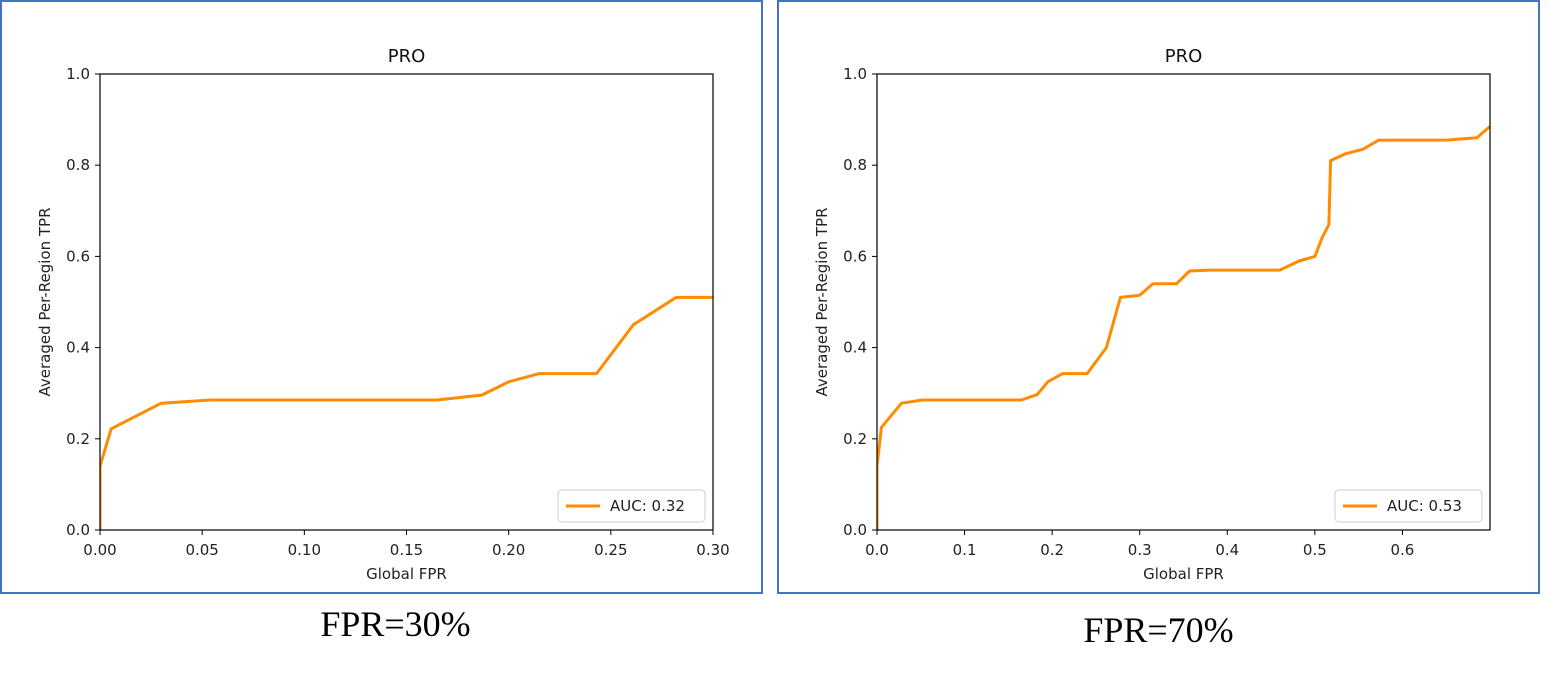  What do you see at coordinates (1140, 550) in the screenshot?
I see `x-tick-label: 0.3` at bounding box center [1140, 550].